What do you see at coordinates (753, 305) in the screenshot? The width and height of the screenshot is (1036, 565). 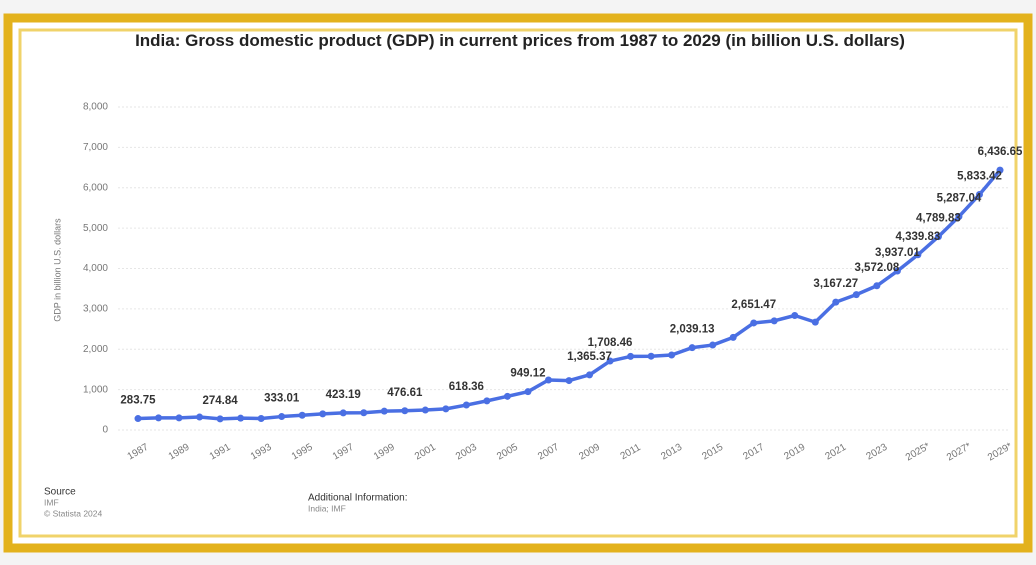 I see `data-label: 2,651.47` at bounding box center [753, 305].